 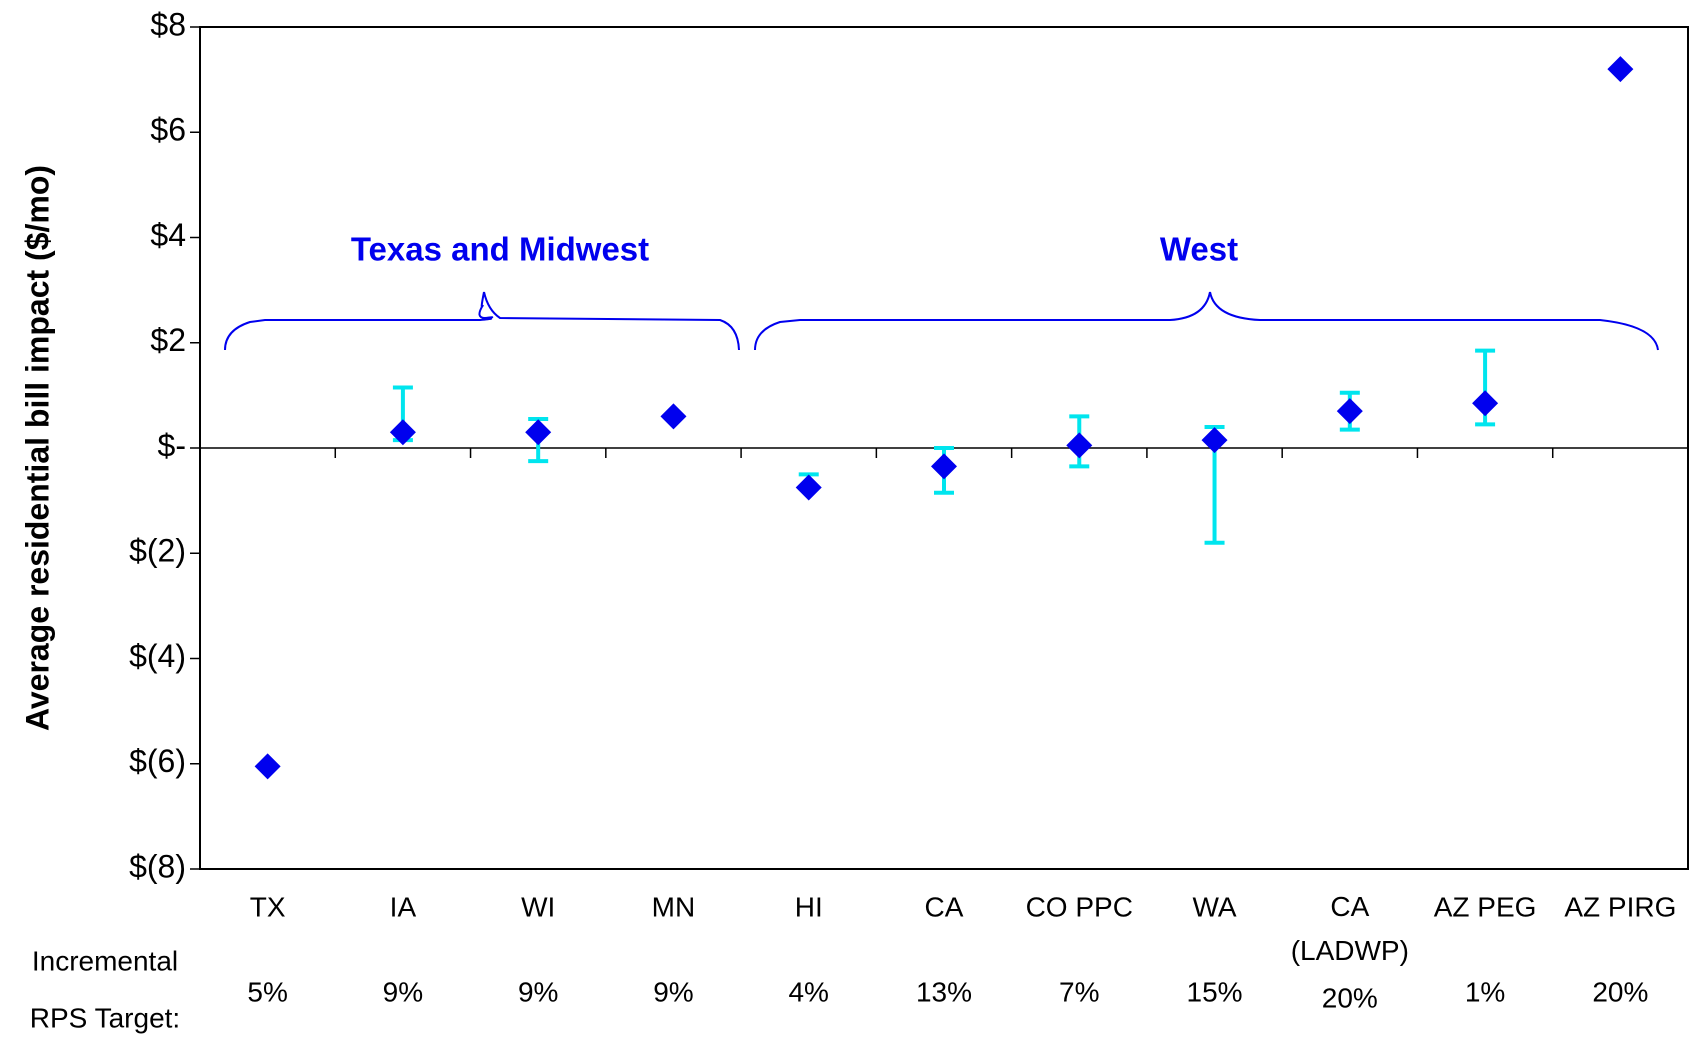 What do you see at coordinates (267, 991) in the screenshot?
I see `rps-target: 5%` at bounding box center [267, 991].